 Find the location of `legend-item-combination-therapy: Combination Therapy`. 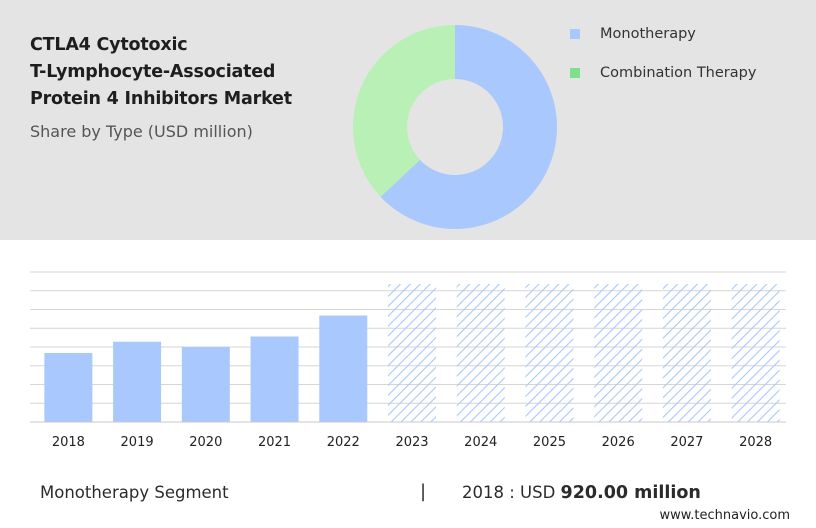

legend-item-combination-therapy: Combination Therapy is located at coordinates (663, 73).